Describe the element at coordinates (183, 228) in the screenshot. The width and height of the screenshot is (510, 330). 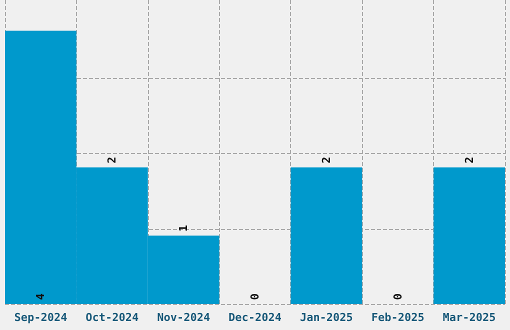
I see `data-label: 1` at that location.